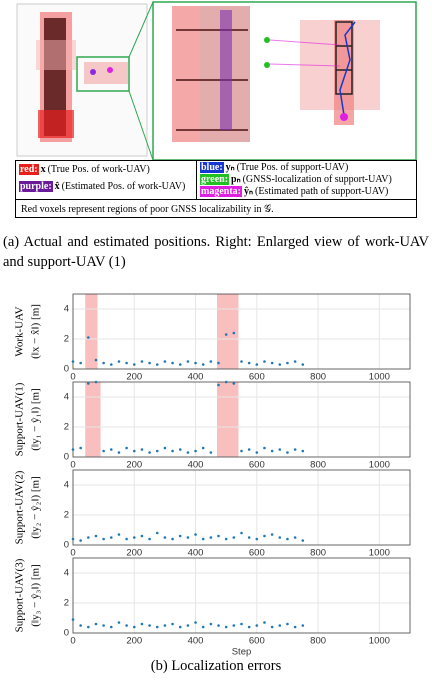 Image resolution: width=432 pixels, height=683 pixels. I want to click on y-axis-label: Support-UAV(2), so click(20, 507).